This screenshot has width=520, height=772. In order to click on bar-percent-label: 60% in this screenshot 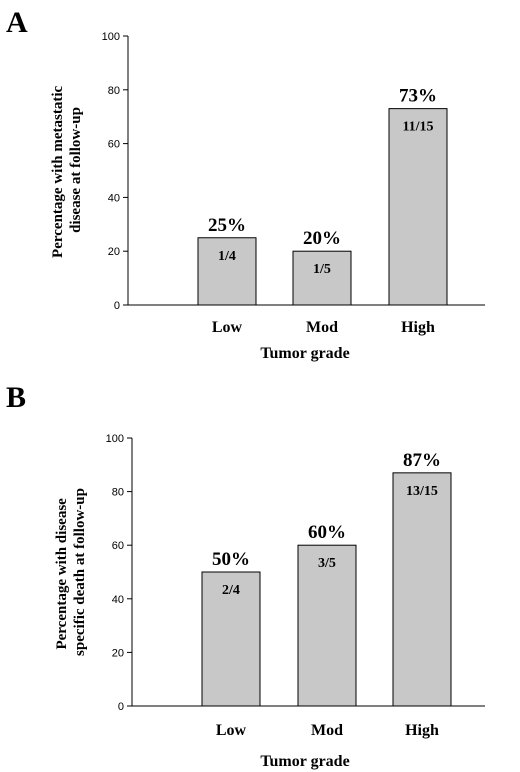, I will do `click(327, 532)`.